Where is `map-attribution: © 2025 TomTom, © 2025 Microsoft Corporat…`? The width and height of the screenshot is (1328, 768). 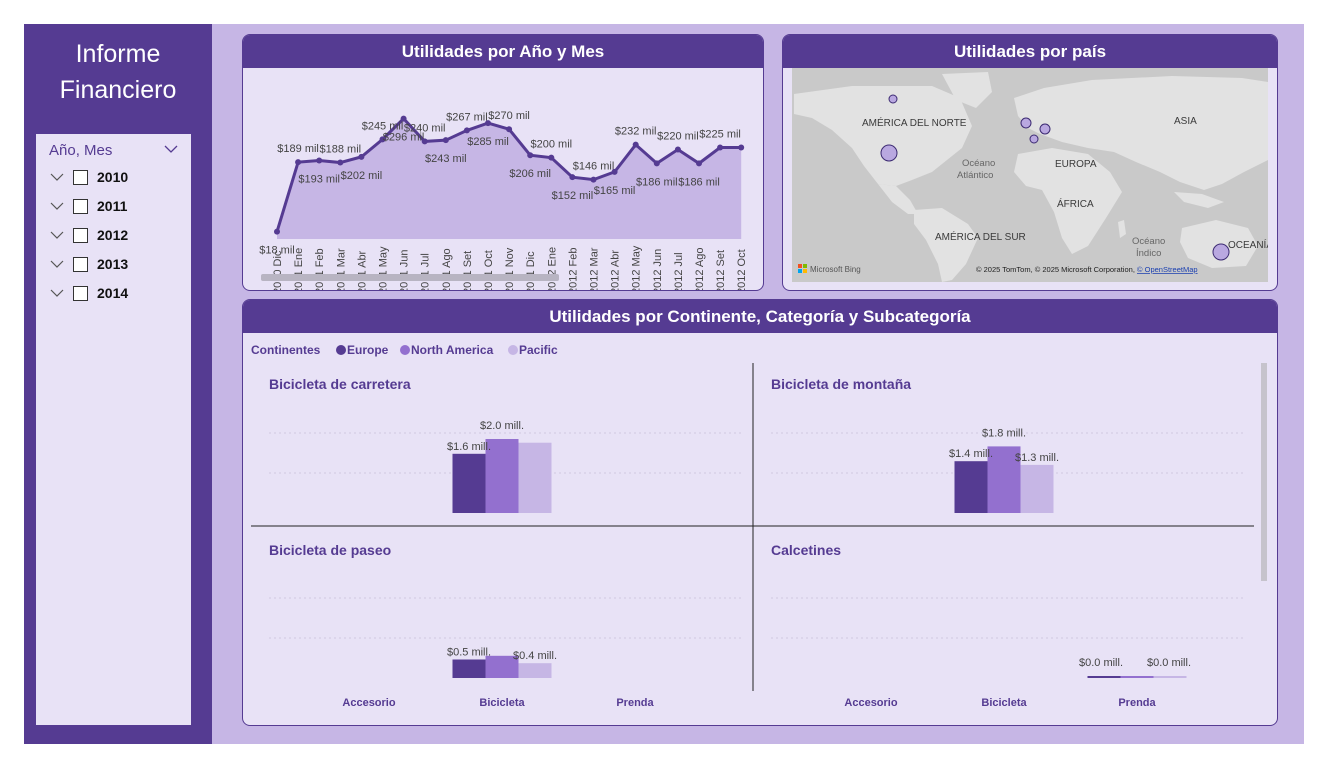
map-attribution: © 2025 TomTom, © 2025 Microsoft Corporat… is located at coordinates (1087, 269).